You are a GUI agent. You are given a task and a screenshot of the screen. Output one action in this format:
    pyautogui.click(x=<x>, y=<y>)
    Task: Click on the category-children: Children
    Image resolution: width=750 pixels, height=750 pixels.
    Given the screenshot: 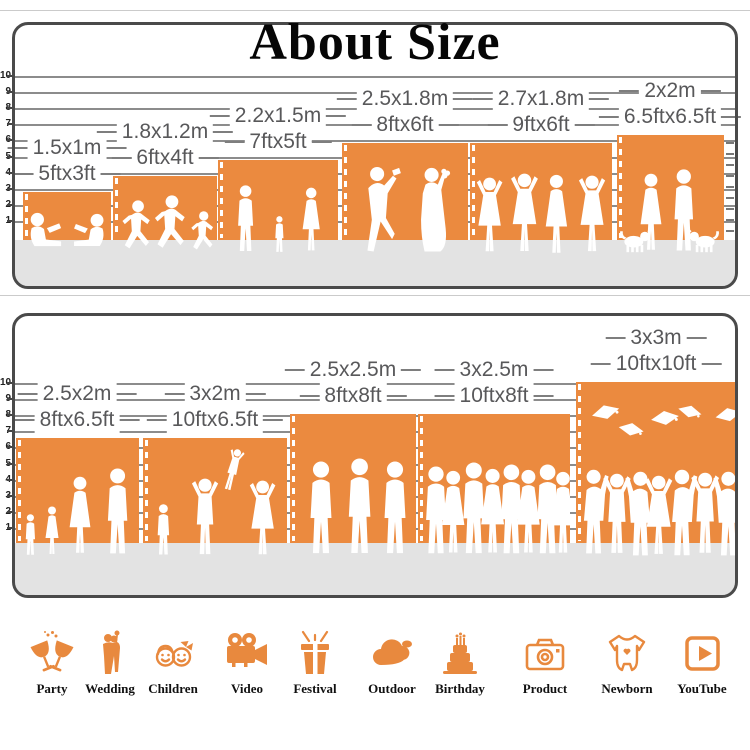 What is the action you would take?
    pyautogui.click(x=173, y=663)
    